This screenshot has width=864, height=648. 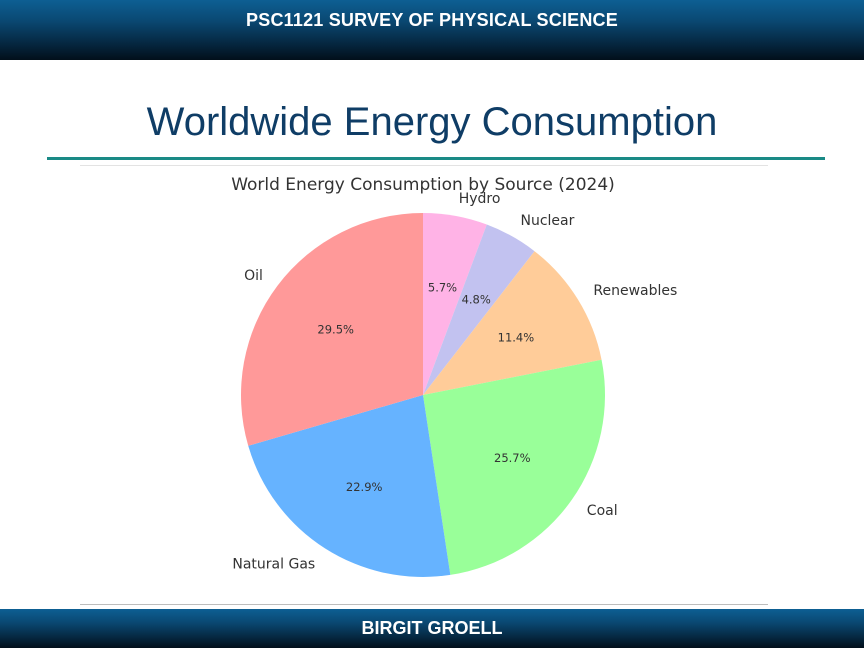 I want to click on slide-title: Worldwide Energy Consumption, so click(x=432, y=122).